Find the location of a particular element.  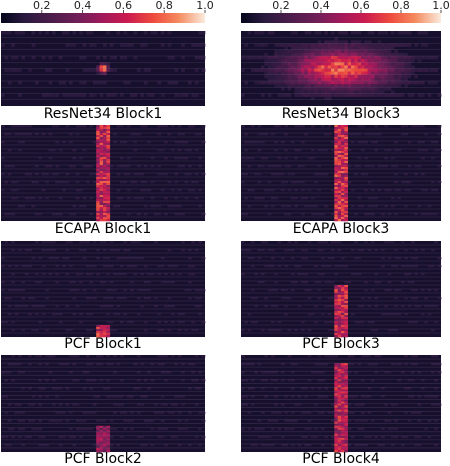

panel-title: PCF Block4 is located at coordinates (341, 458).